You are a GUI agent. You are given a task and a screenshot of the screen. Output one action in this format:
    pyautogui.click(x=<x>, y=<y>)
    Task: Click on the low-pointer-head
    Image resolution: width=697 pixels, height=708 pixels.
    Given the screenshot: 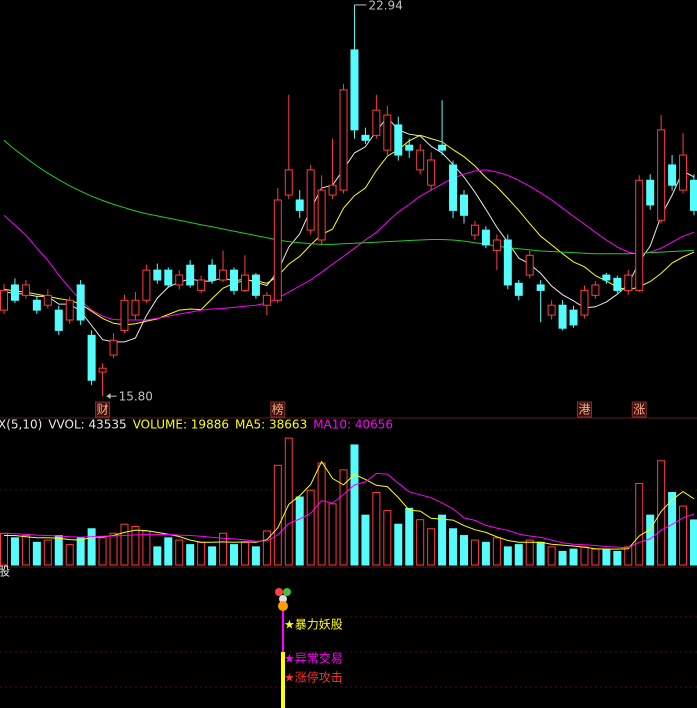 What is the action you would take?
    pyautogui.click(x=108, y=396)
    